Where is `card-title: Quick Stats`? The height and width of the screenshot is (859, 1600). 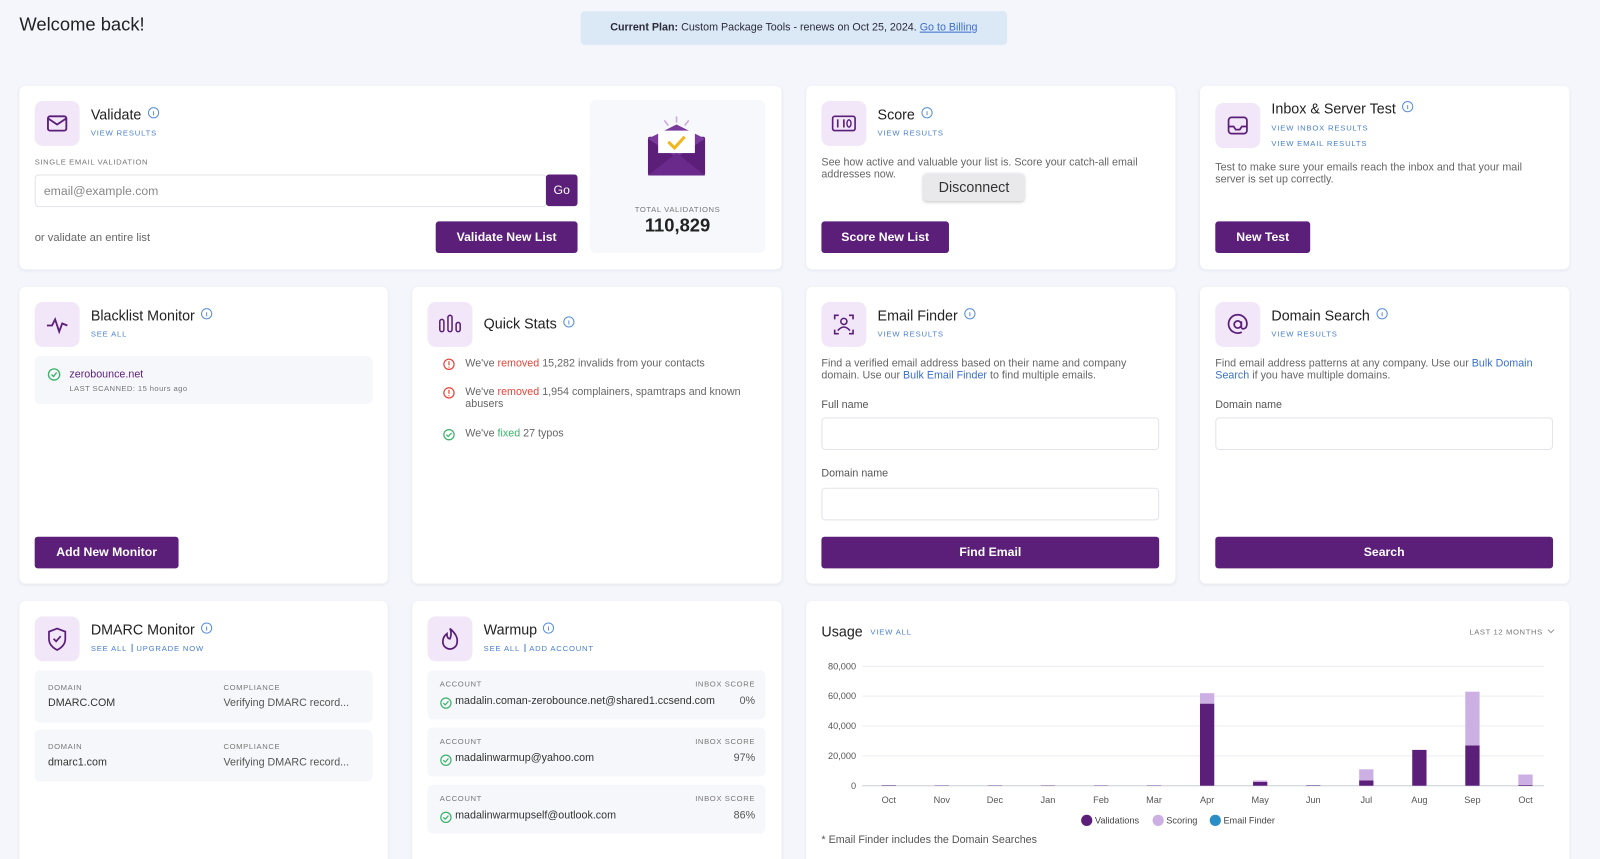
card-title: Quick Stats is located at coordinates (520, 323).